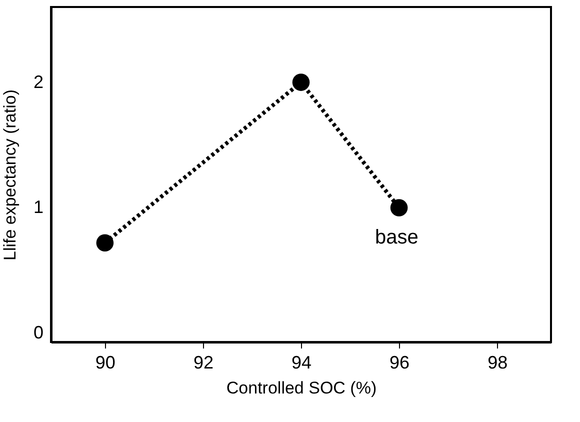 The image size is (580, 422). What do you see at coordinates (105, 362) in the screenshot?
I see `x-tick-label: 90` at bounding box center [105, 362].